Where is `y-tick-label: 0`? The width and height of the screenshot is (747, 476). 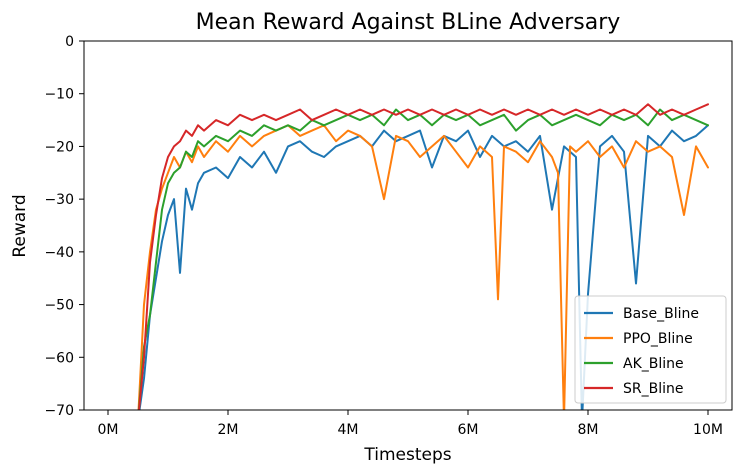 y-tick-label: 0 is located at coordinates (69, 42).